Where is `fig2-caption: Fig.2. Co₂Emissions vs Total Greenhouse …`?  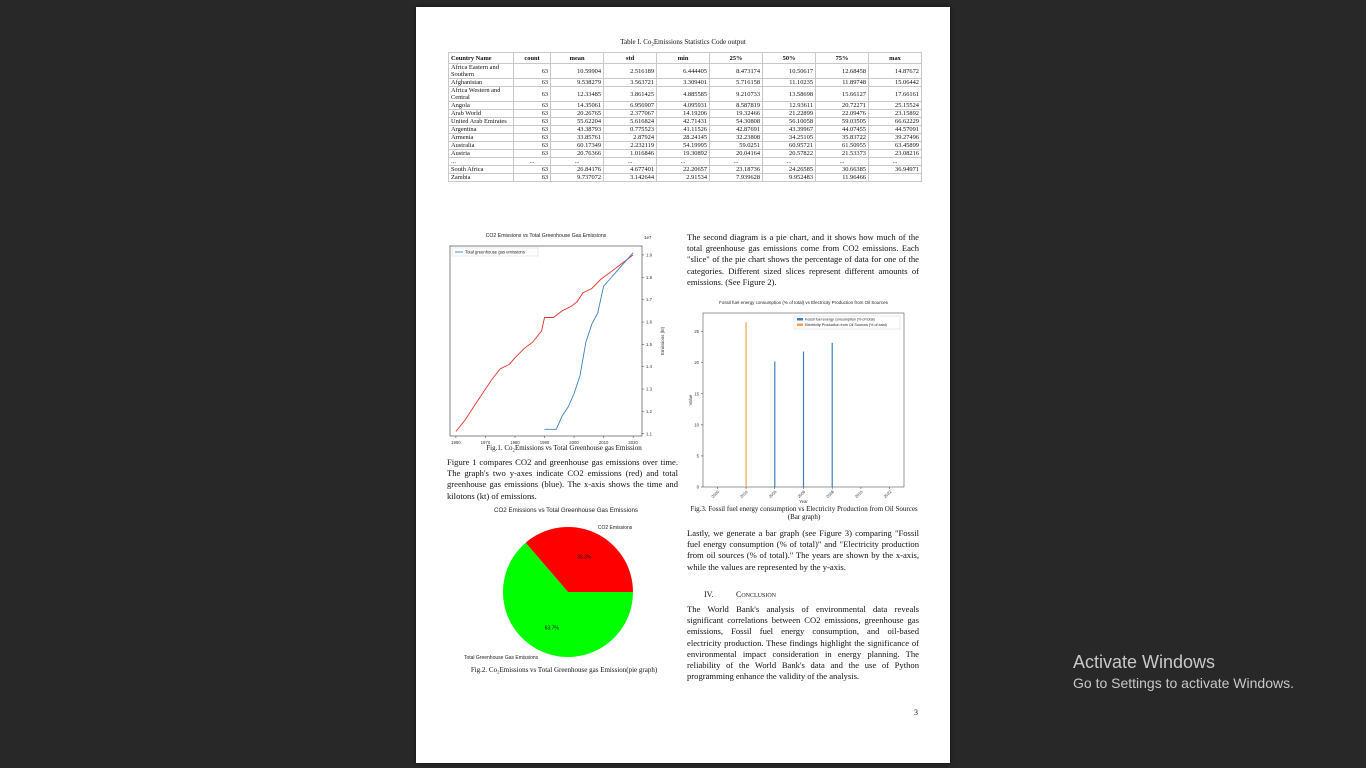 fig2-caption: Fig.2. Co₂Emissions vs Total Greenhouse … is located at coordinates (564, 670).